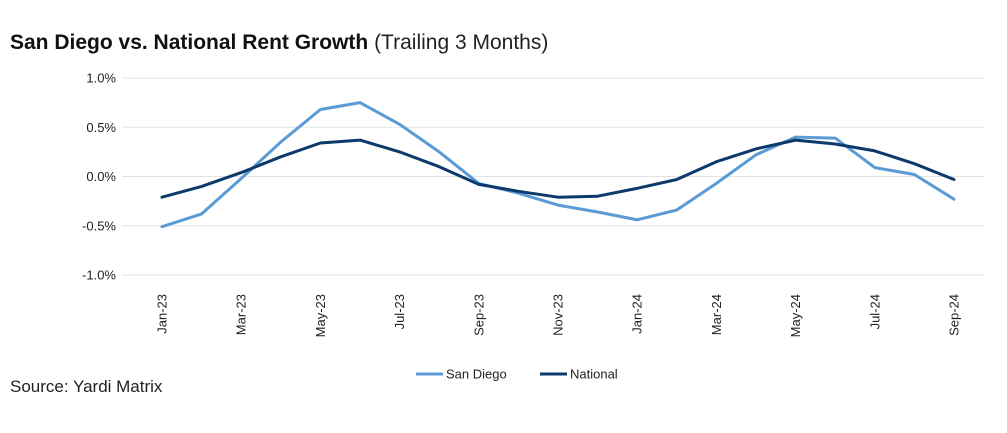  What do you see at coordinates (99, 225) in the screenshot?
I see `y-tick-label: -0.5%` at bounding box center [99, 225].